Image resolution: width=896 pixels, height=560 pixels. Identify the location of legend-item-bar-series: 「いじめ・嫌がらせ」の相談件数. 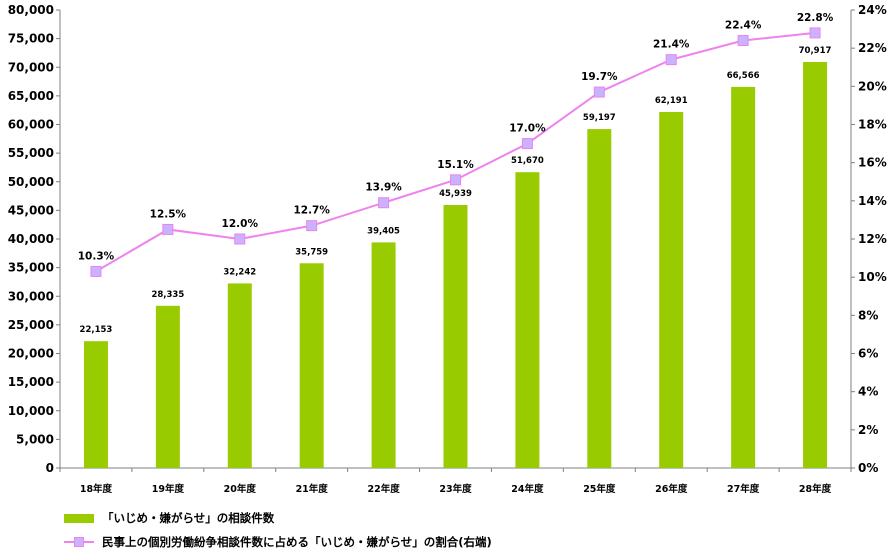
(169, 518).